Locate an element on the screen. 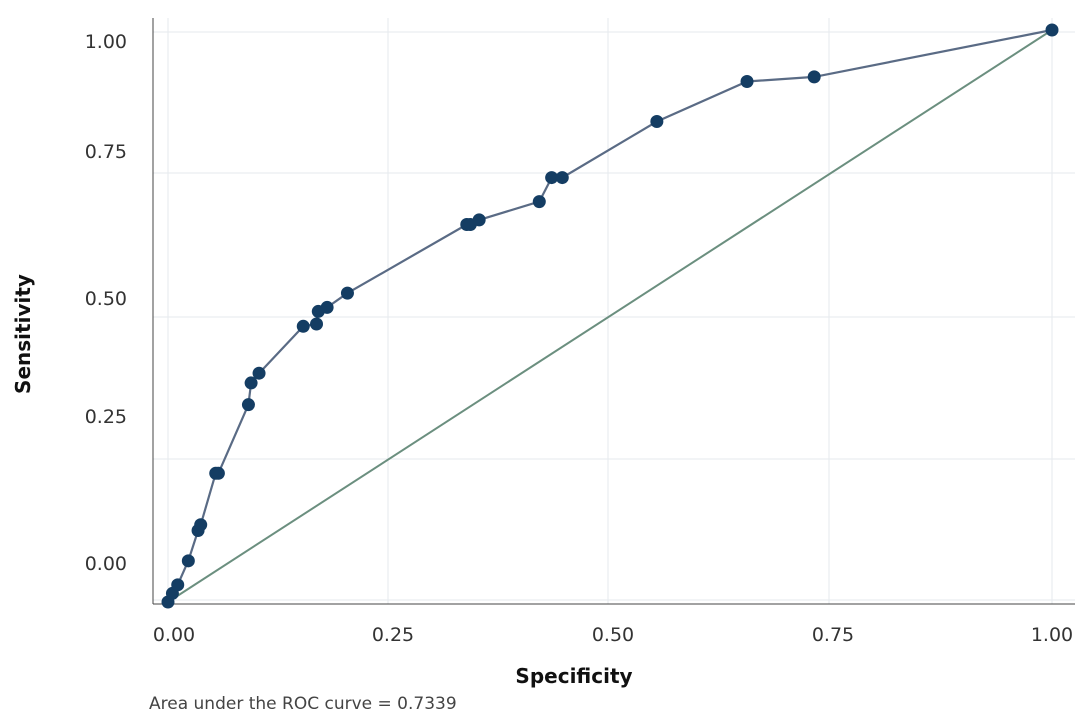  x-axis-ticks: 0.00 0.25 0.50 0.75 1.00 is located at coordinates (613, 635).